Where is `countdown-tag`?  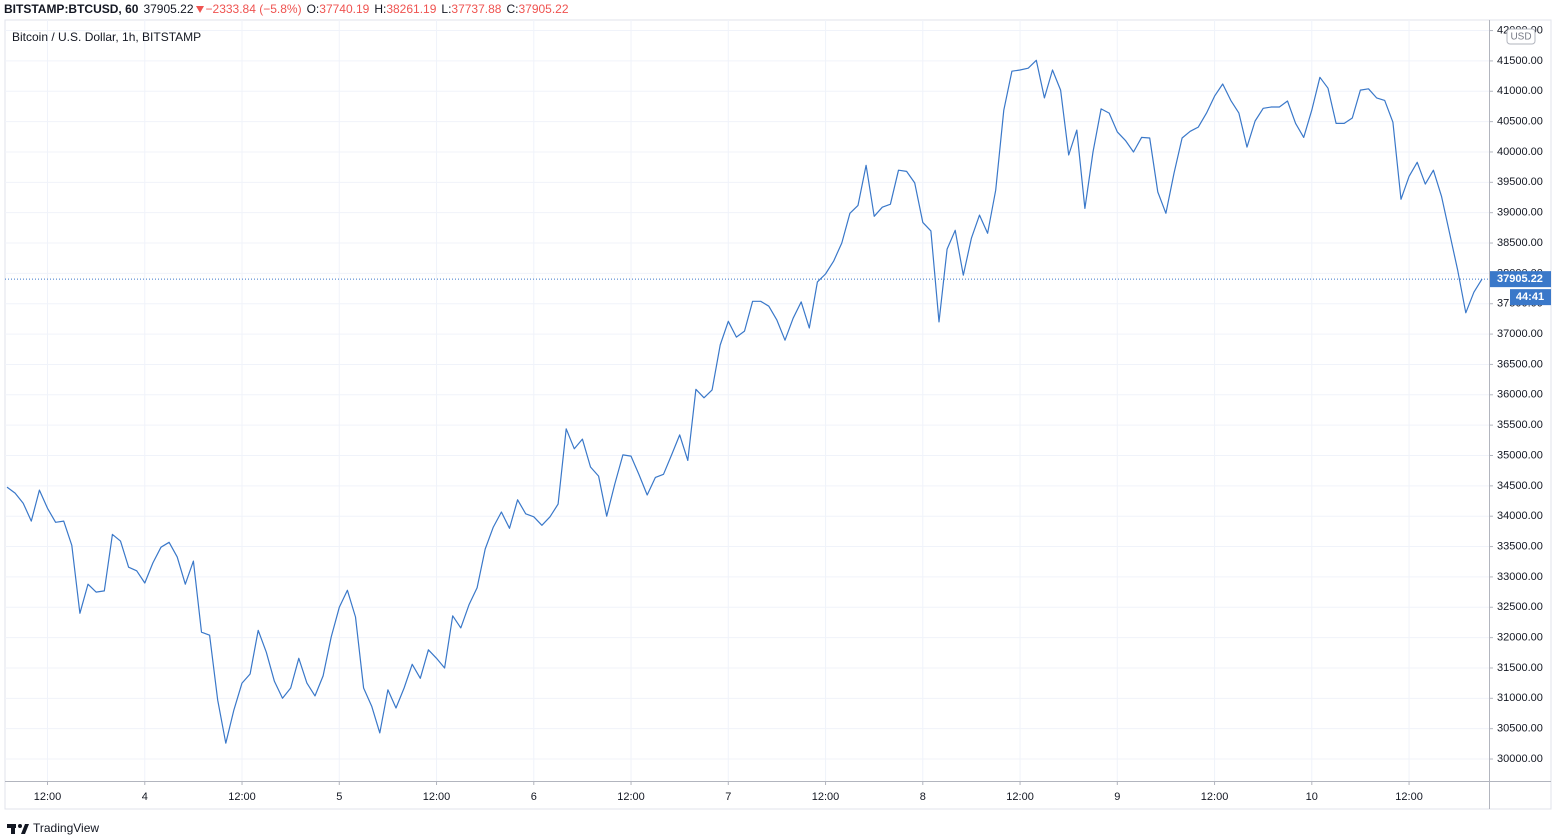 countdown-tag is located at coordinates (1530, 297).